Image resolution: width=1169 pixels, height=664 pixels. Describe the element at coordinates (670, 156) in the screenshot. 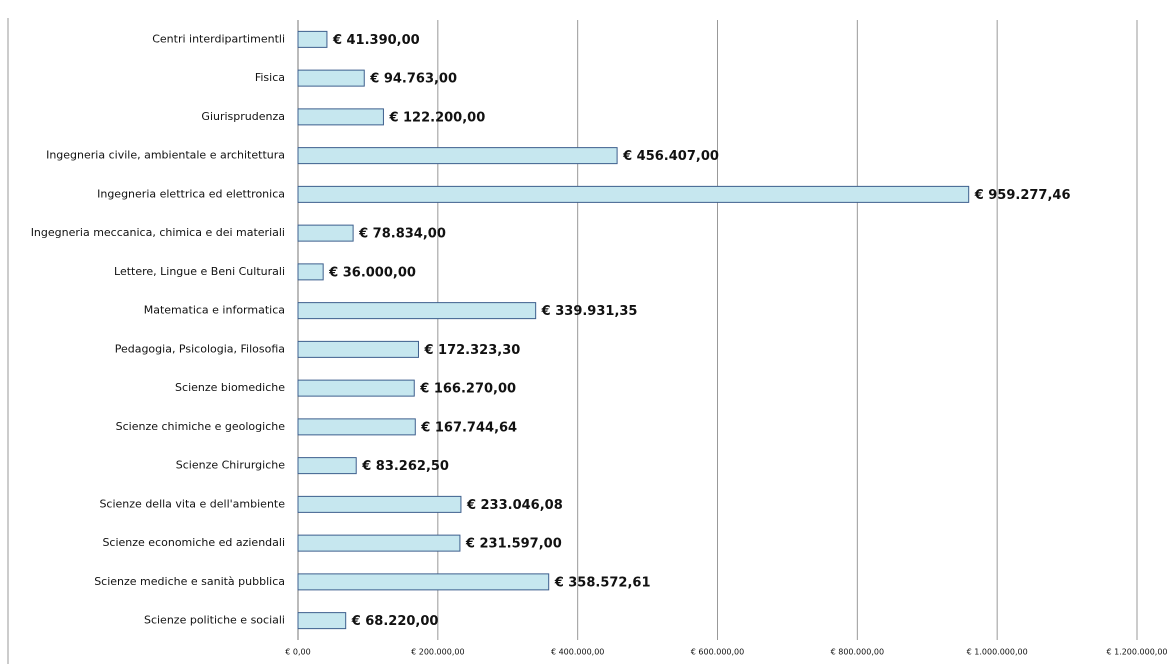

I see `data-label: € 456.407,00` at that location.